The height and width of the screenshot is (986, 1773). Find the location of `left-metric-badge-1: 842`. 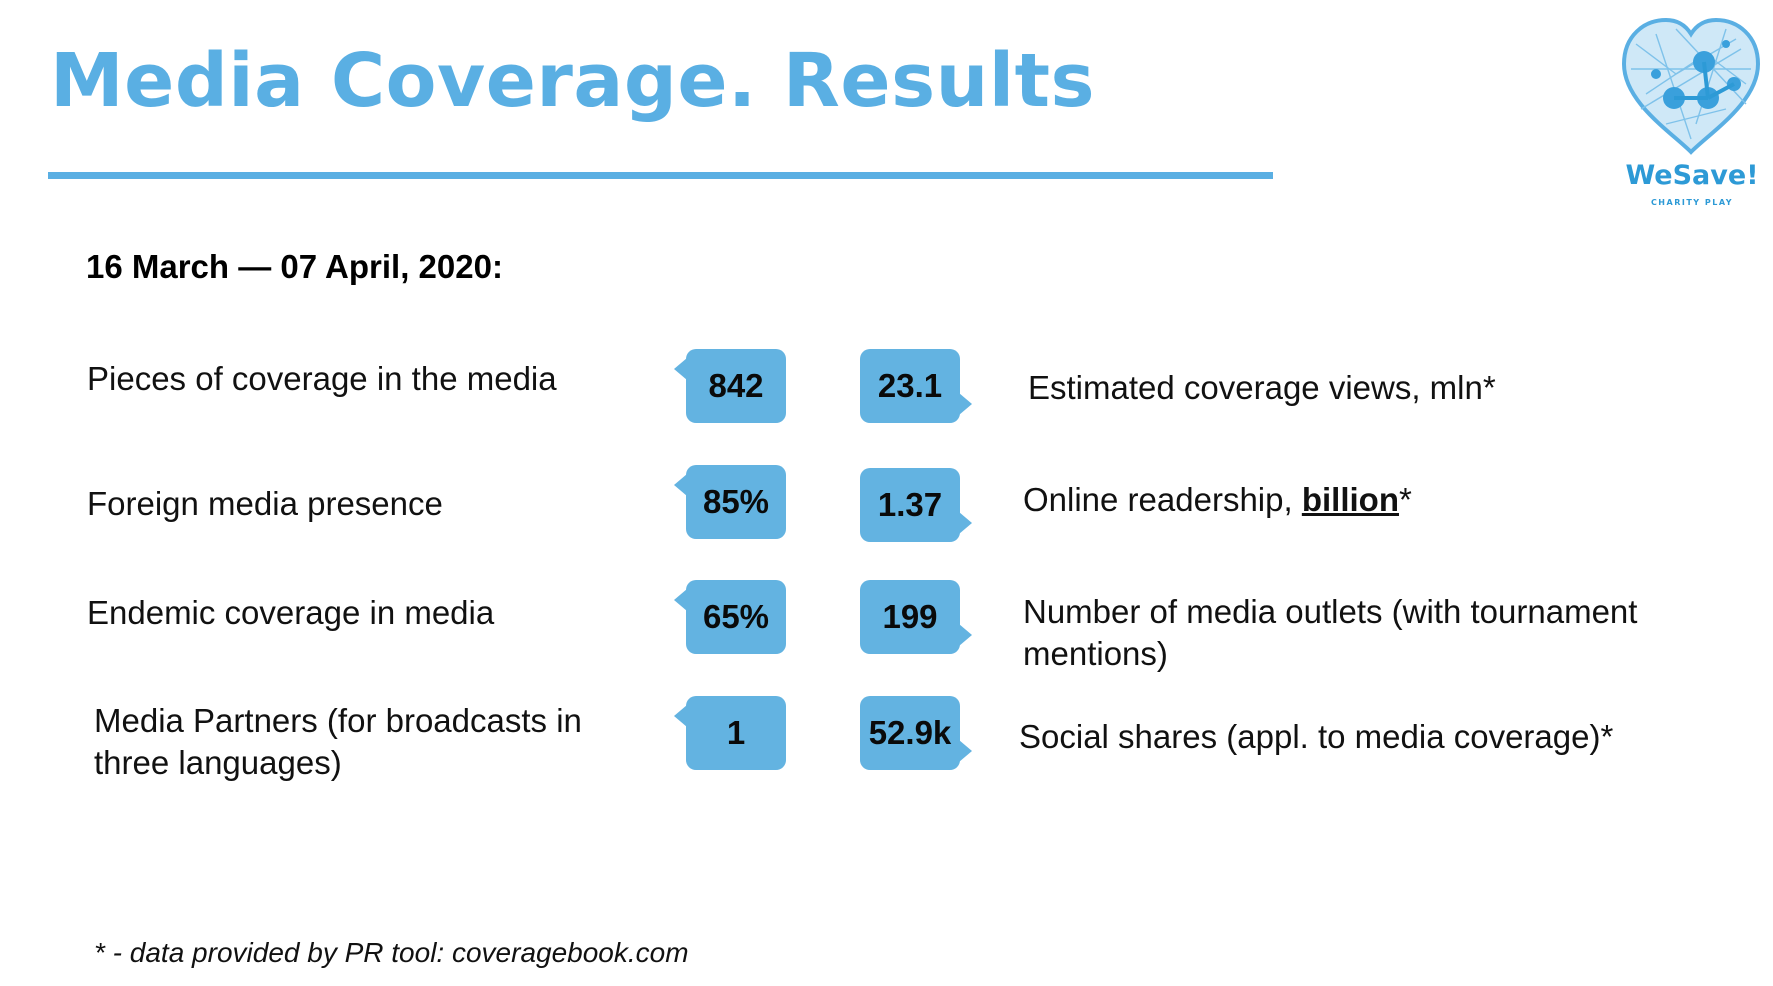

left-metric-badge-1: 842 is located at coordinates (730, 386).